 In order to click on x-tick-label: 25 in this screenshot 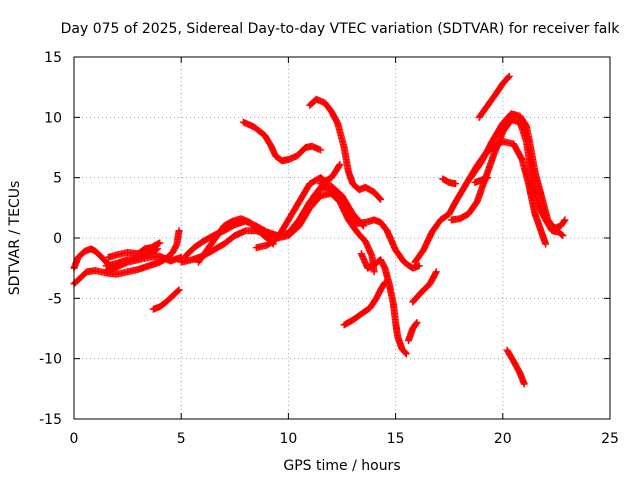, I will do `click(610, 439)`.